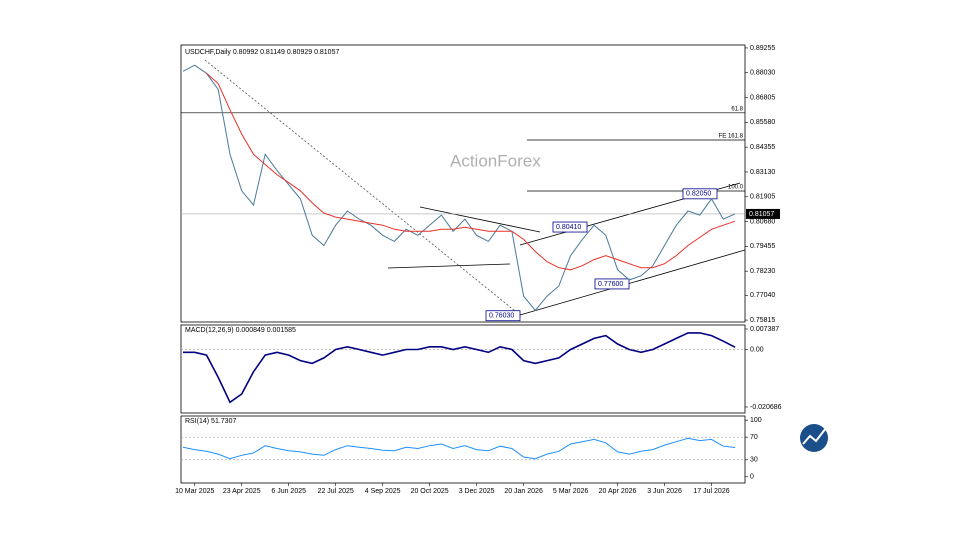  Describe the element at coordinates (430, 491) in the screenshot. I see `x-tick-label: 20 Oct 2025` at that location.